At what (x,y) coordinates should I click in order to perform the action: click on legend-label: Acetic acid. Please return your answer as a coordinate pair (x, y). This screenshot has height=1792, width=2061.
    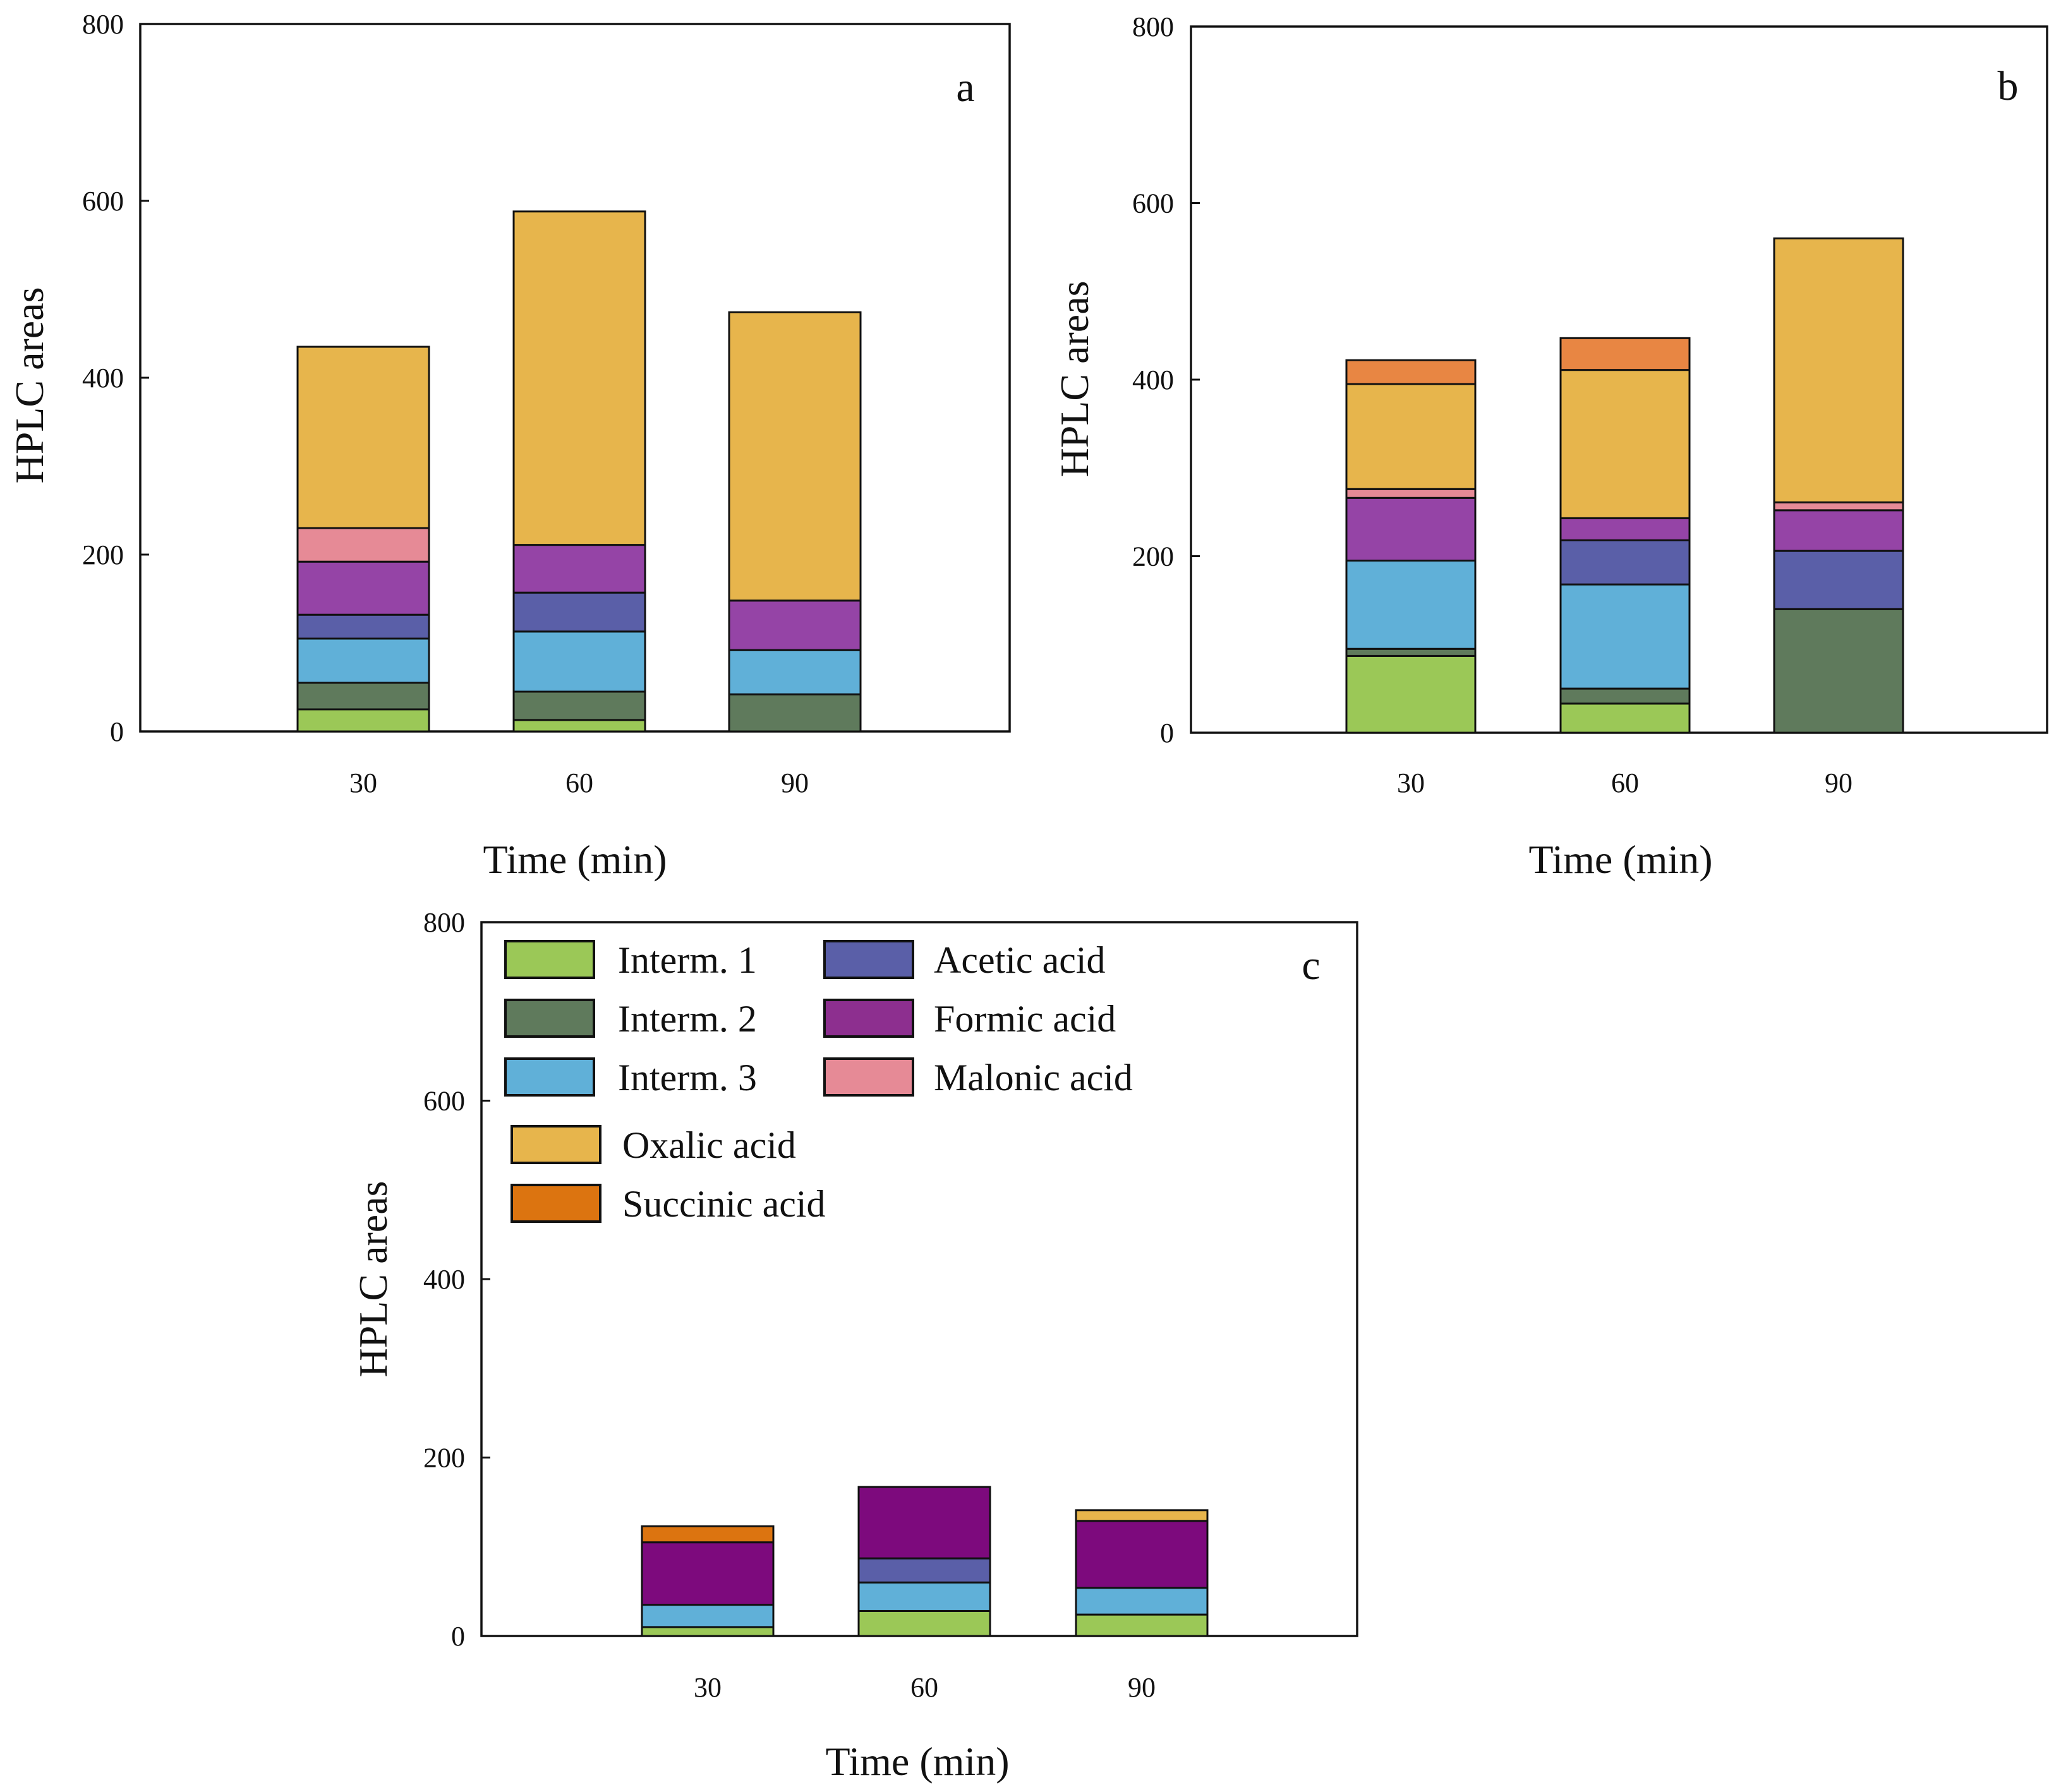
    Looking at the image, I should click on (1020, 960).